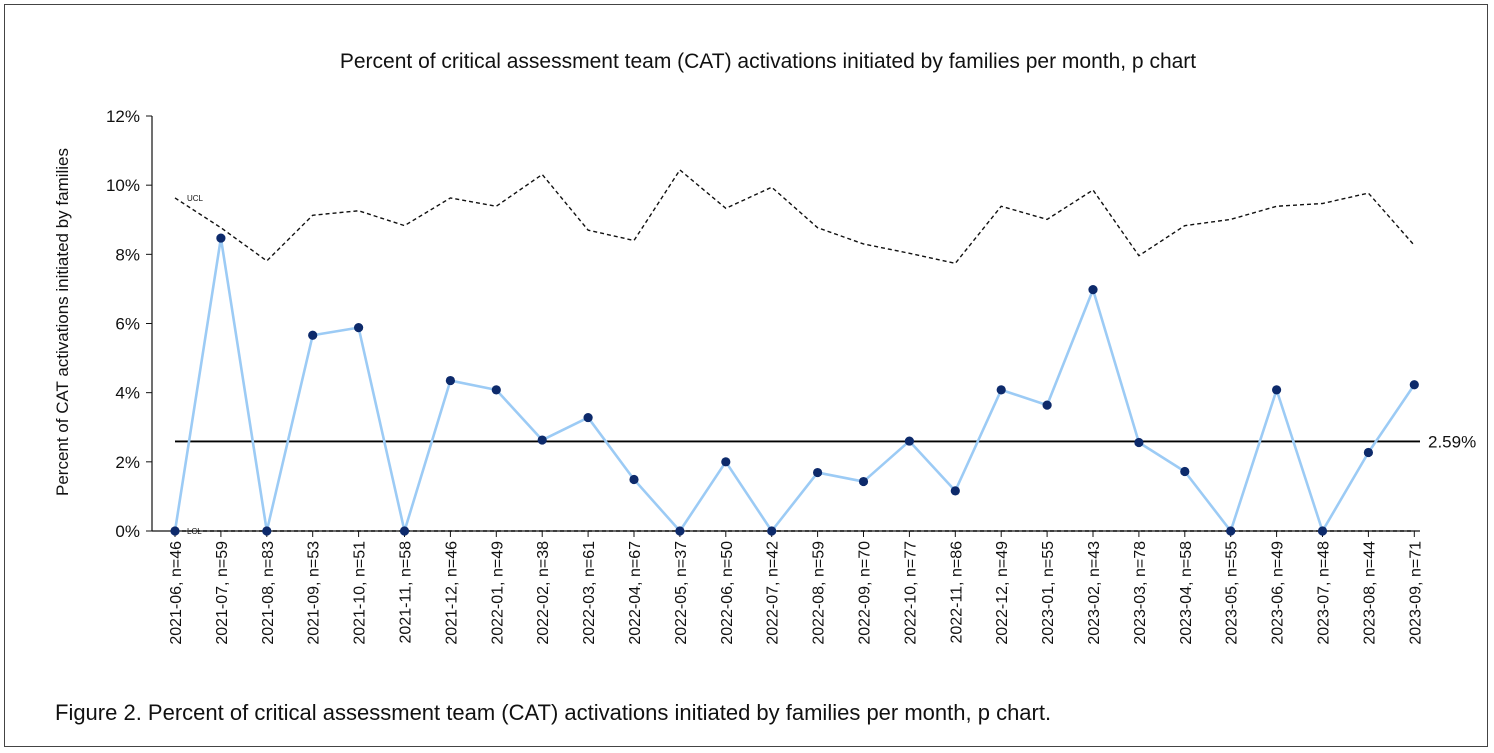 The height and width of the screenshot is (753, 1494). What do you see at coordinates (222, 593) in the screenshot?
I see `x-tick-label: 2021-07, n=59` at bounding box center [222, 593].